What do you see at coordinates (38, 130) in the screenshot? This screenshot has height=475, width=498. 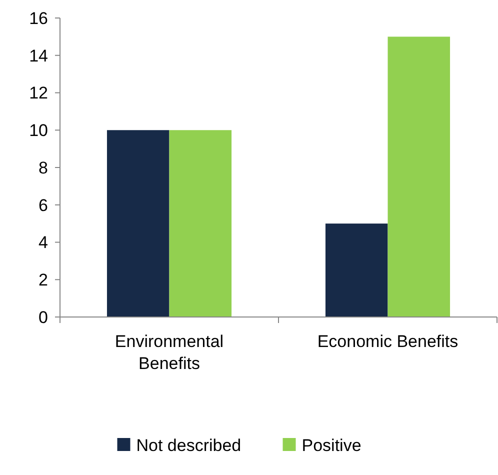 I see `y-tick-label: 10` at bounding box center [38, 130].